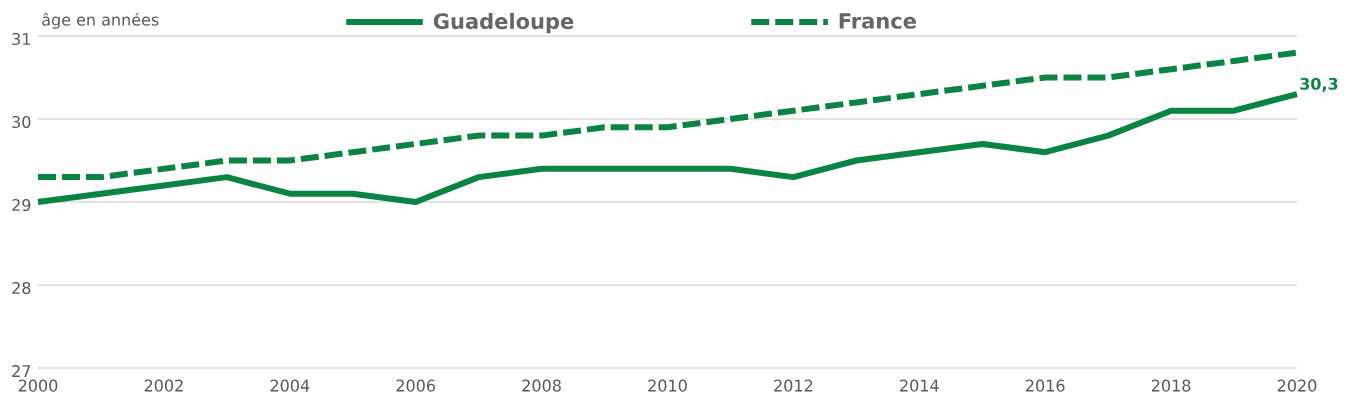 Image resolution: width=1353 pixels, height=401 pixels. What do you see at coordinates (877, 21) in the screenshot?
I see `legend-label: France` at bounding box center [877, 21].